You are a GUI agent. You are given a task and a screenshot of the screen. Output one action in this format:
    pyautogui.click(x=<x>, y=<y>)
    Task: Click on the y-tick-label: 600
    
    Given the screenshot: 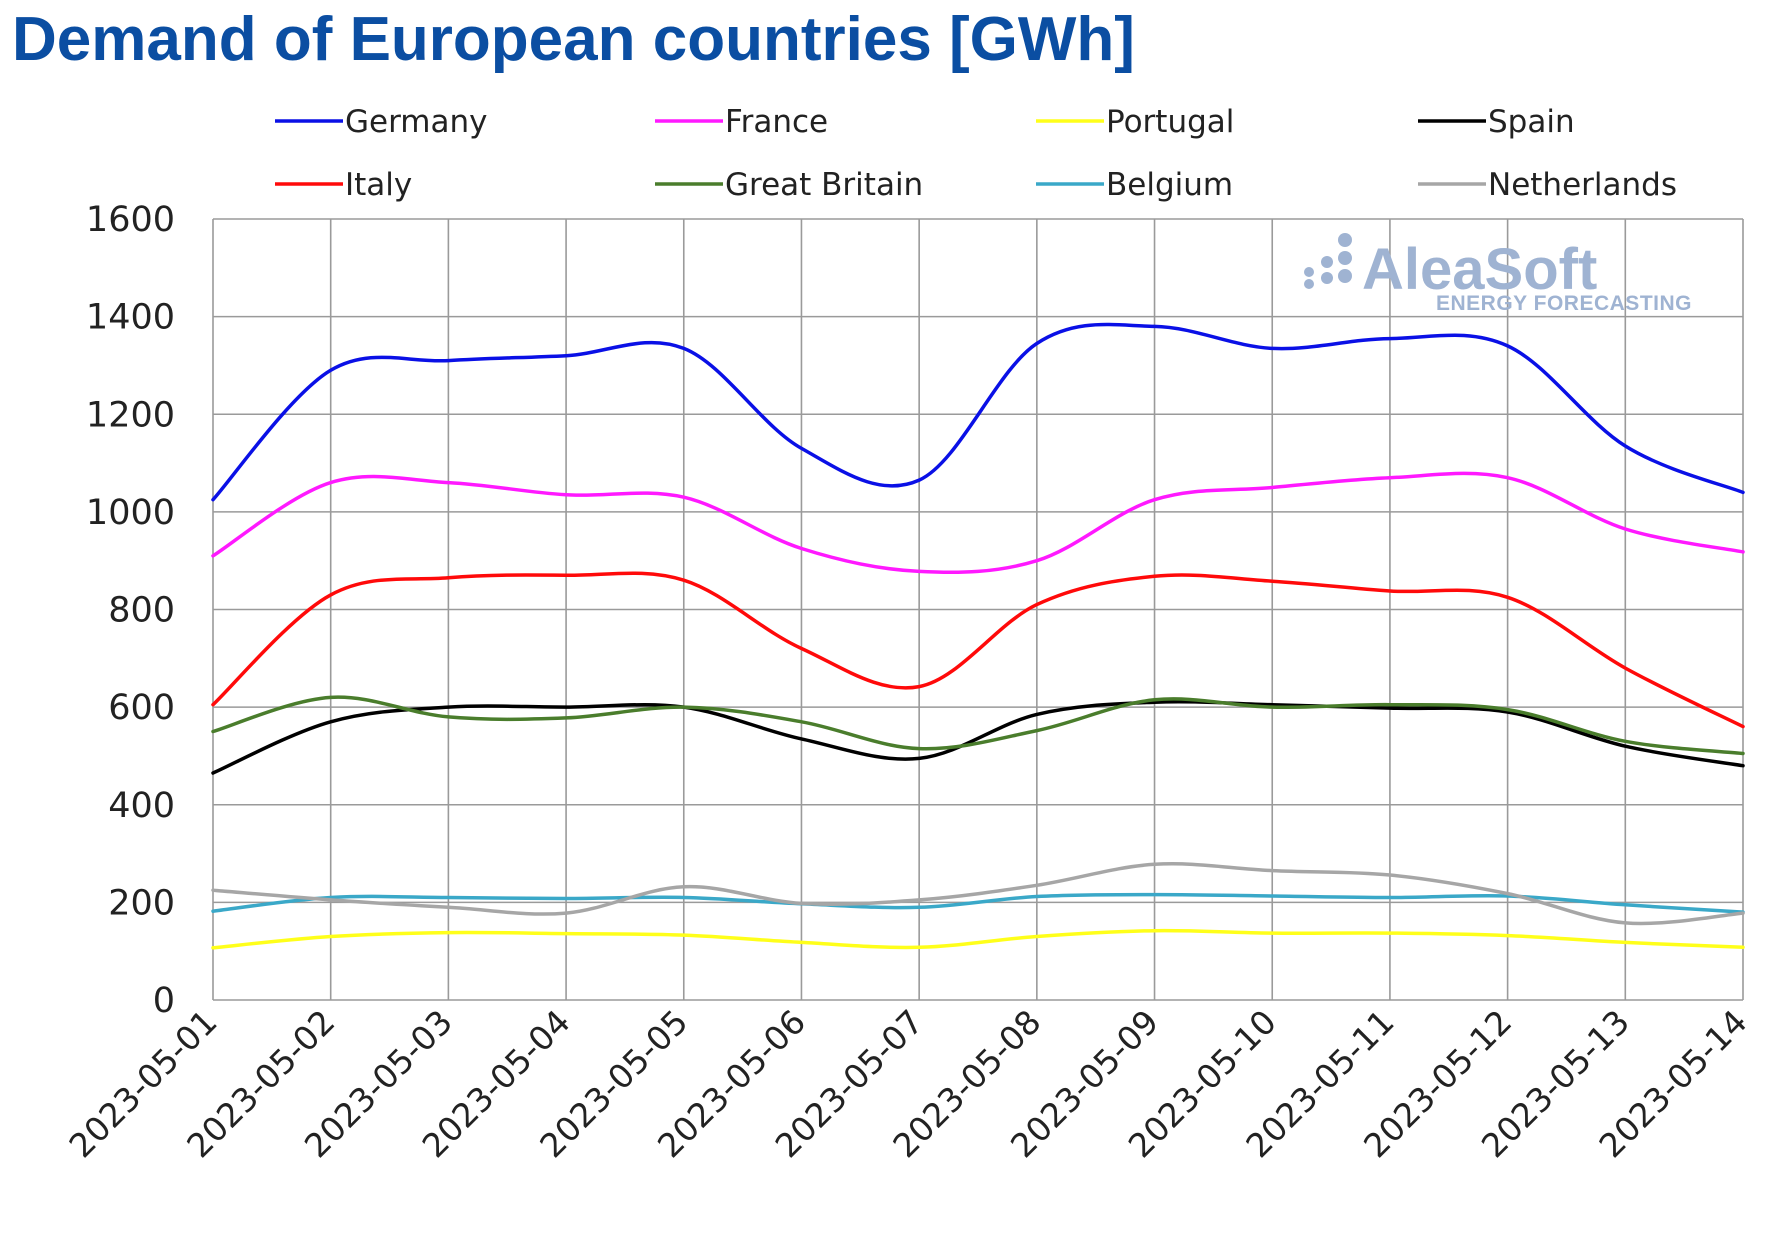 What is the action you would take?
    pyautogui.click(x=141, y=708)
    